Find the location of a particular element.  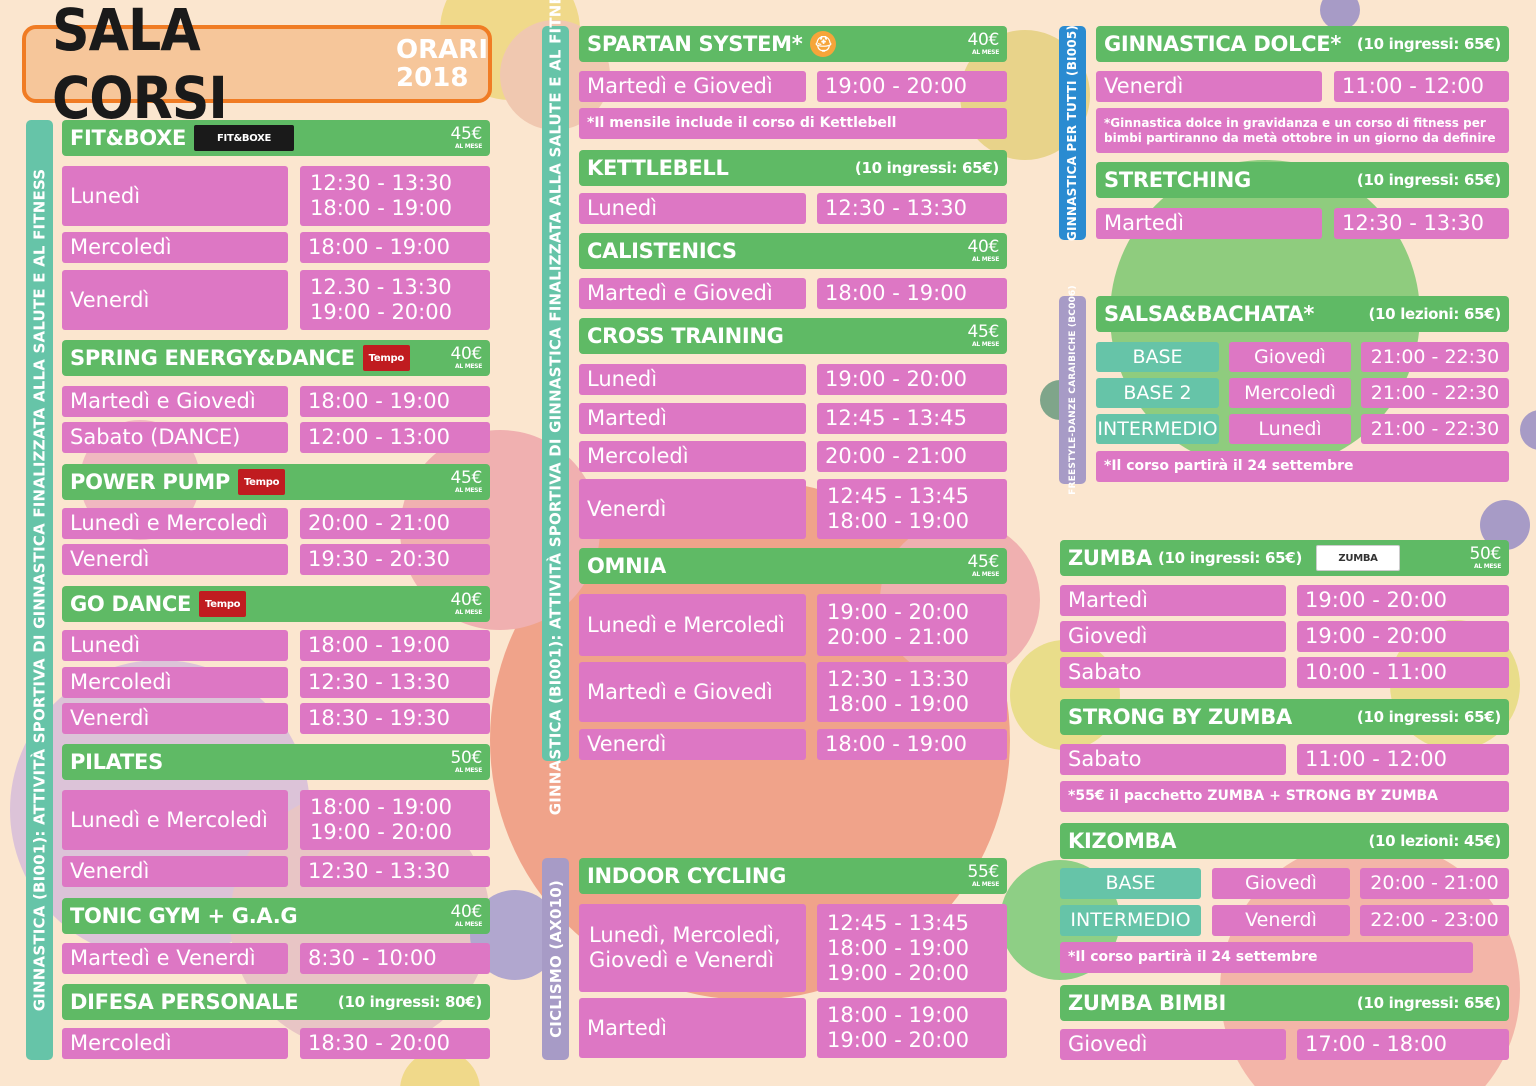

level-cell: BASE is located at coordinates (1157, 357).